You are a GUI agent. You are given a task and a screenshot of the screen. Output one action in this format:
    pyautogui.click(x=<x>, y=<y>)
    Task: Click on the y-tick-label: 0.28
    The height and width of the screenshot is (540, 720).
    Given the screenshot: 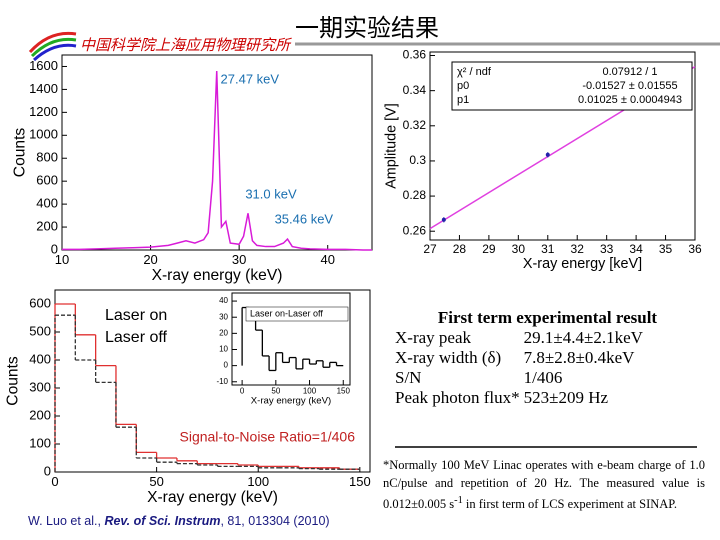 What is the action you would take?
    pyautogui.click(x=415, y=195)
    